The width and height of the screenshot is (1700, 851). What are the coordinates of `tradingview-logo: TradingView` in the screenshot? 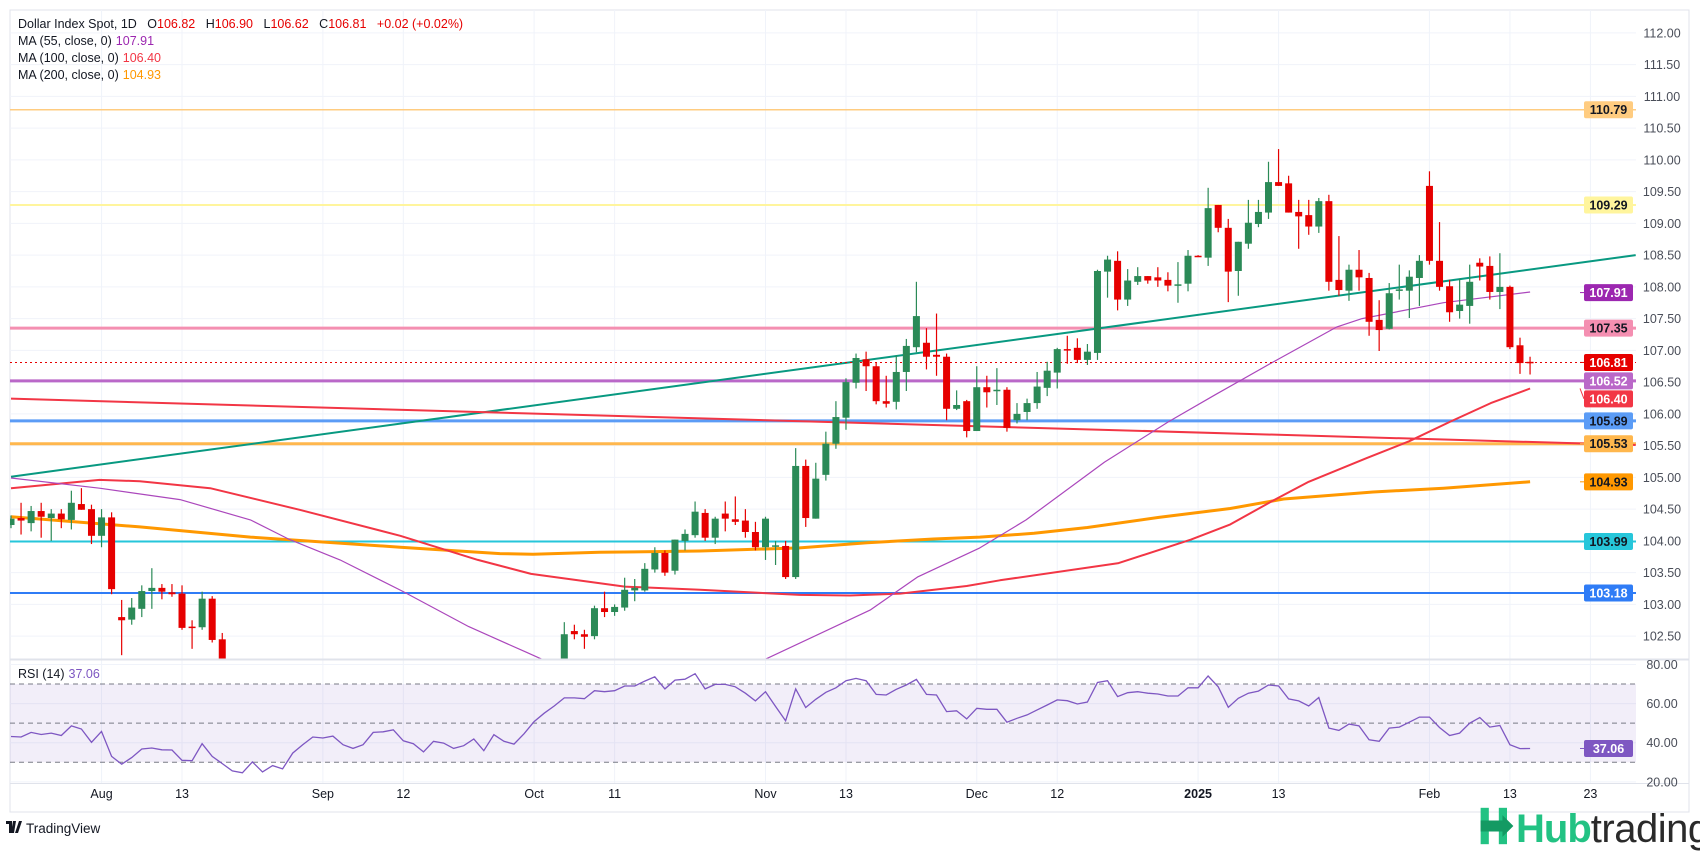 It's located at (53, 828).